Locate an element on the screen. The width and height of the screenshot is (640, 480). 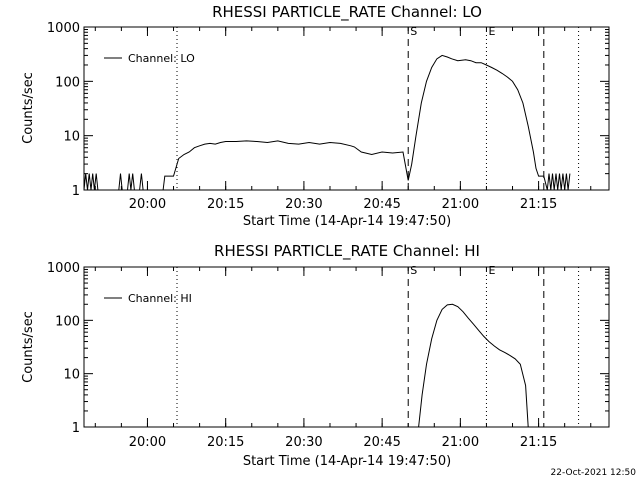
legend-entry: Channel: HI is located at coordinates (160, 298).